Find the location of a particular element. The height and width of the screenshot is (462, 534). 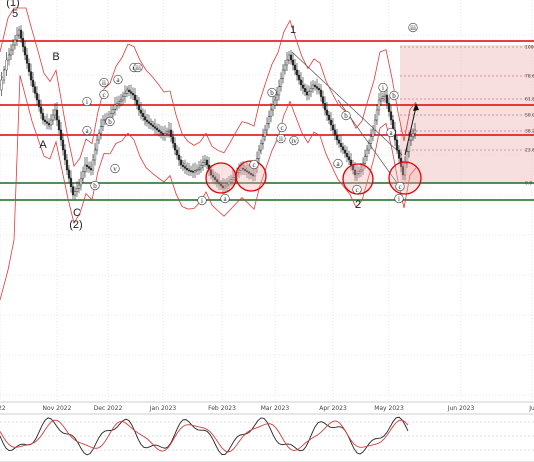

fib-level-label: 78.6 is located at coordinates (529, 77).